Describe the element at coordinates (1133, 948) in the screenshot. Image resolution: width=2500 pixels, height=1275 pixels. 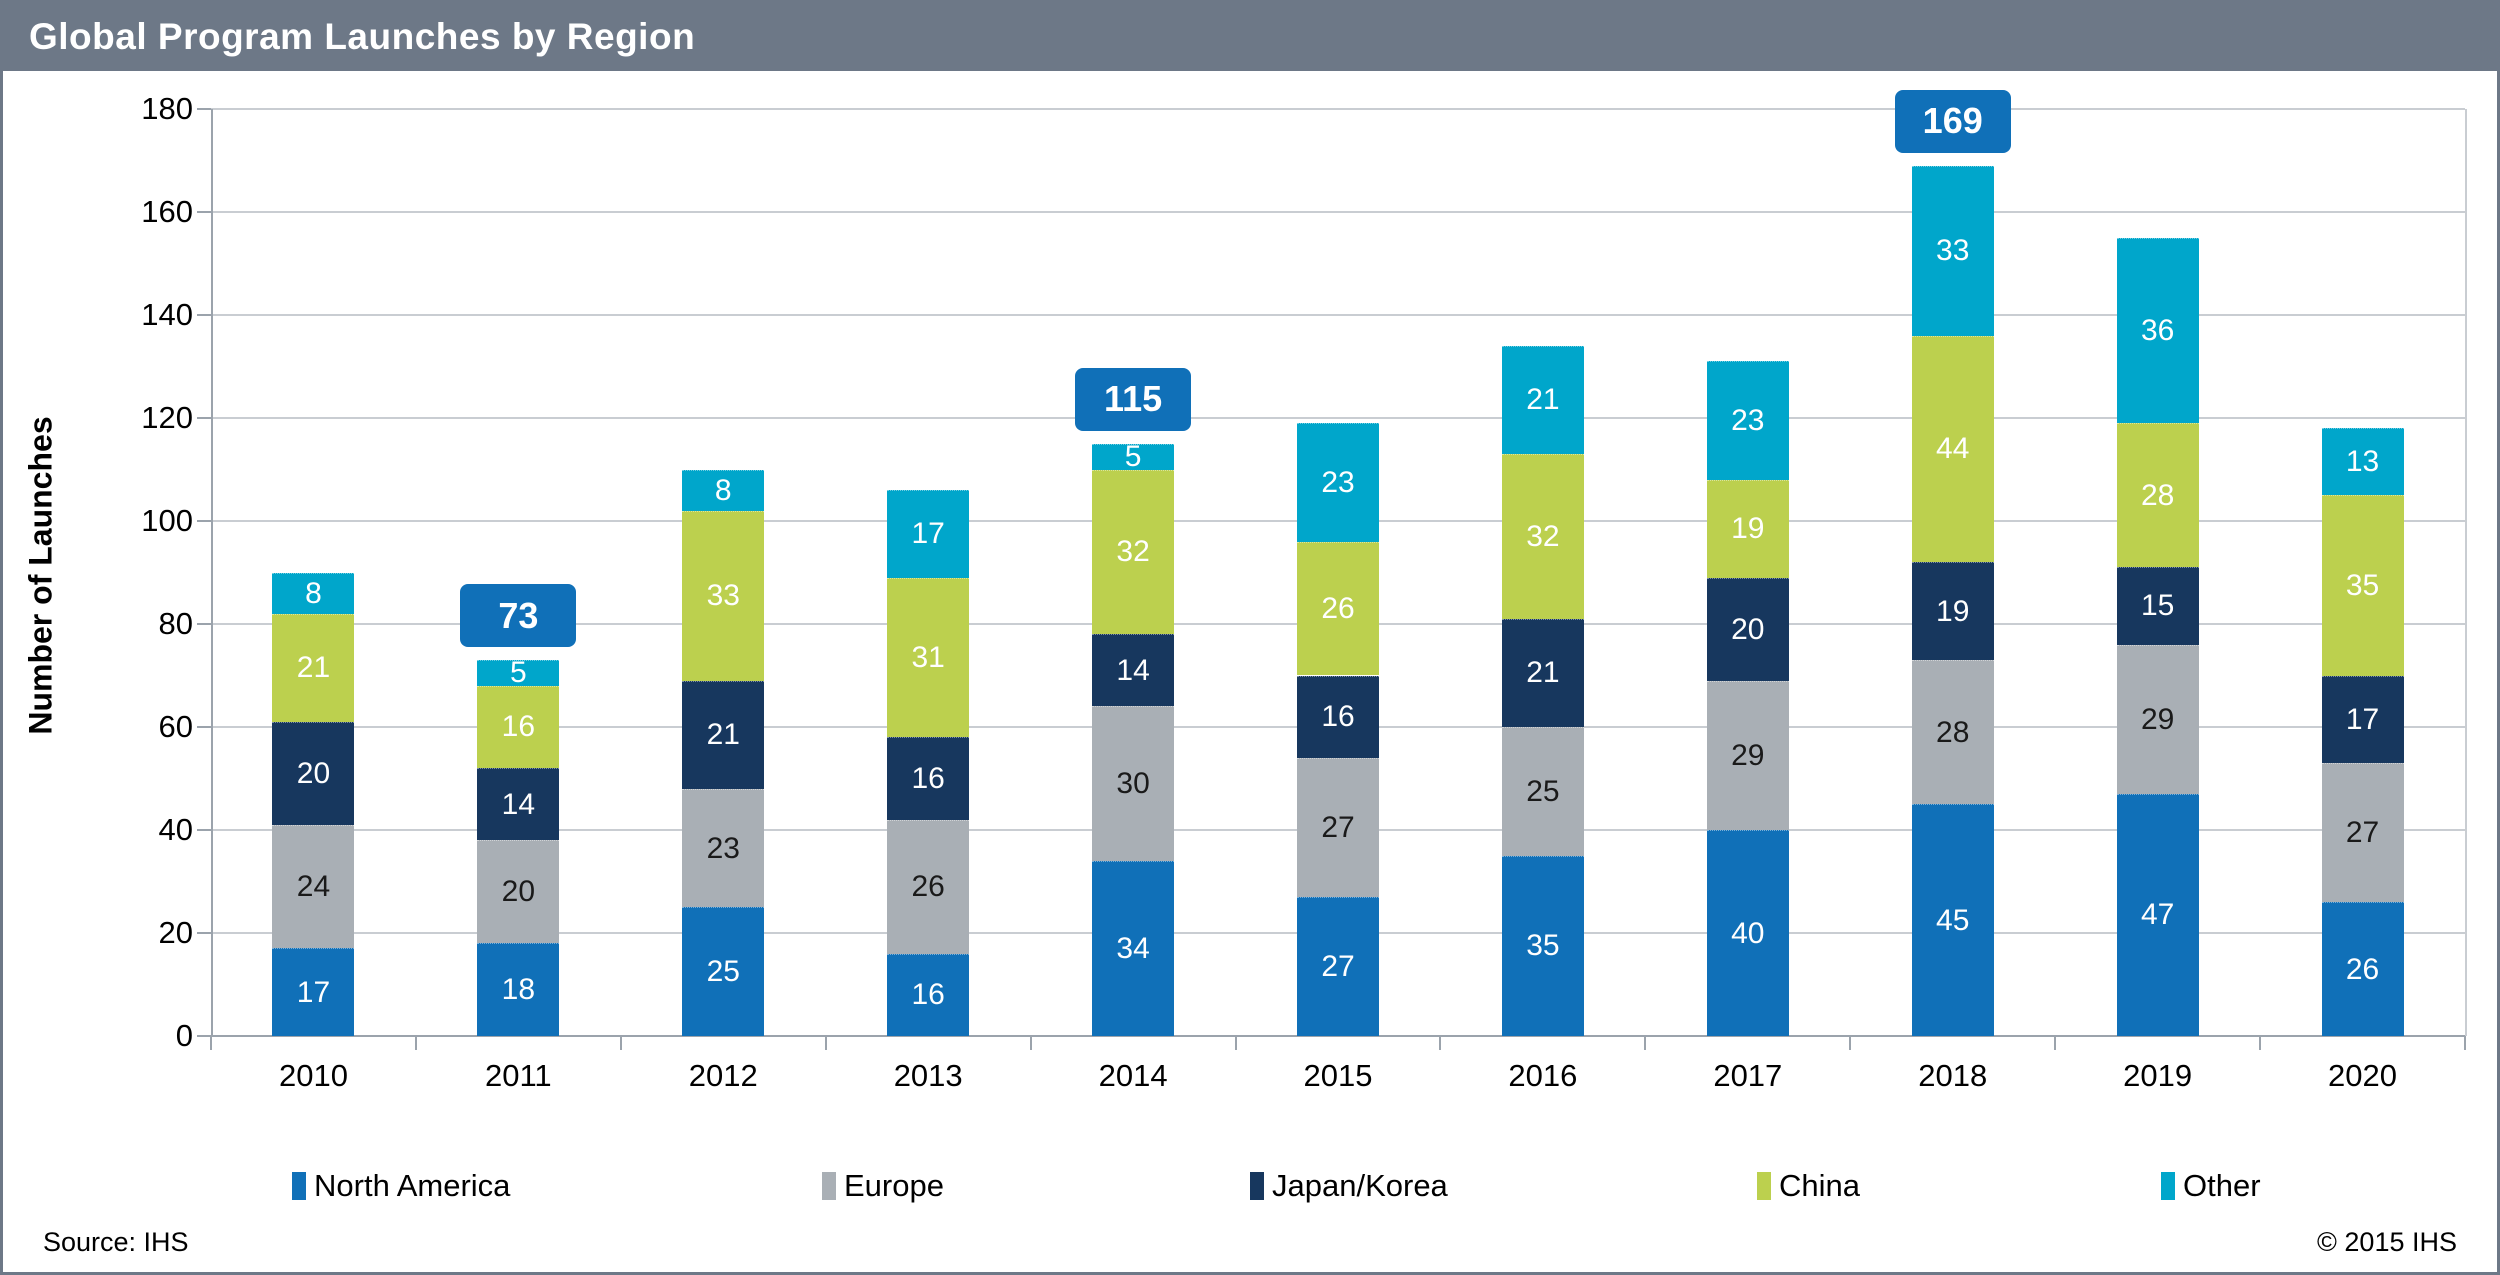
I see `bar-segment-north-america: 34` at that location.